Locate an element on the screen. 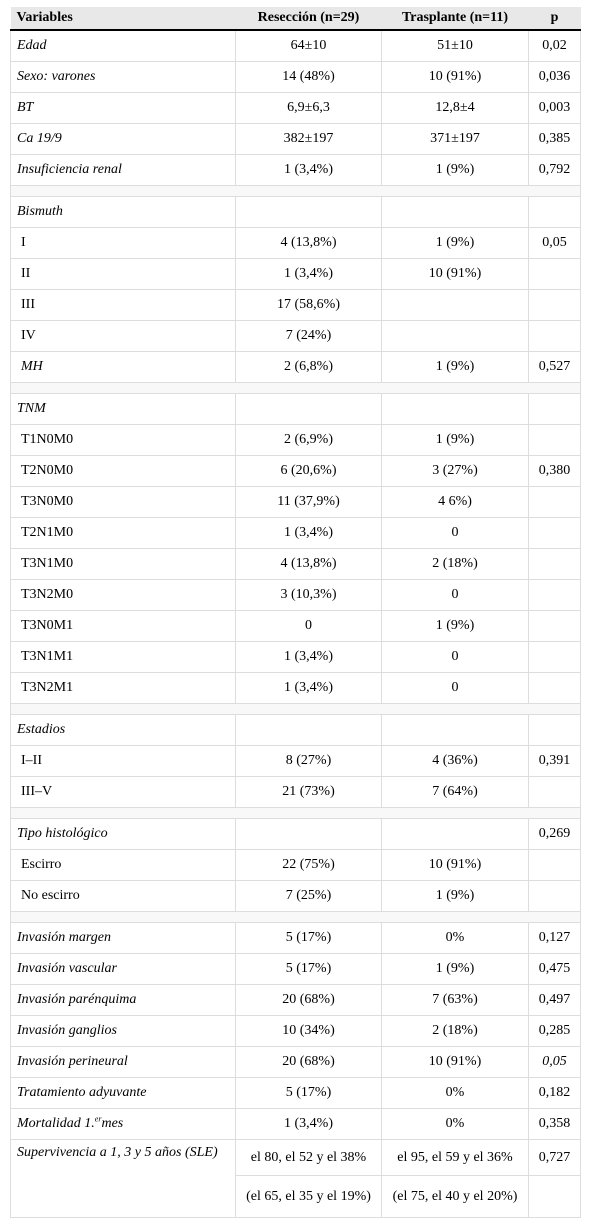  table-row: III 17 (58,6%) is located at coordinates (295, 304).